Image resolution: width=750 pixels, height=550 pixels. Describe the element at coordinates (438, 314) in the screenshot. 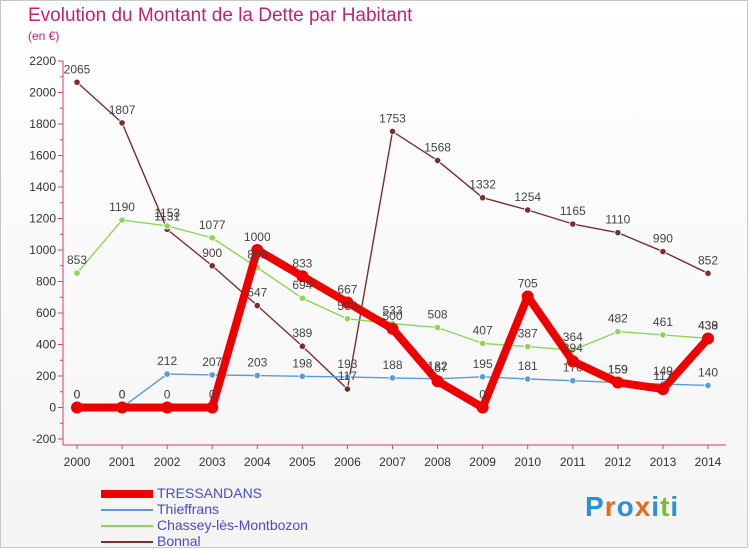

I see `data-label: 508` at that location.